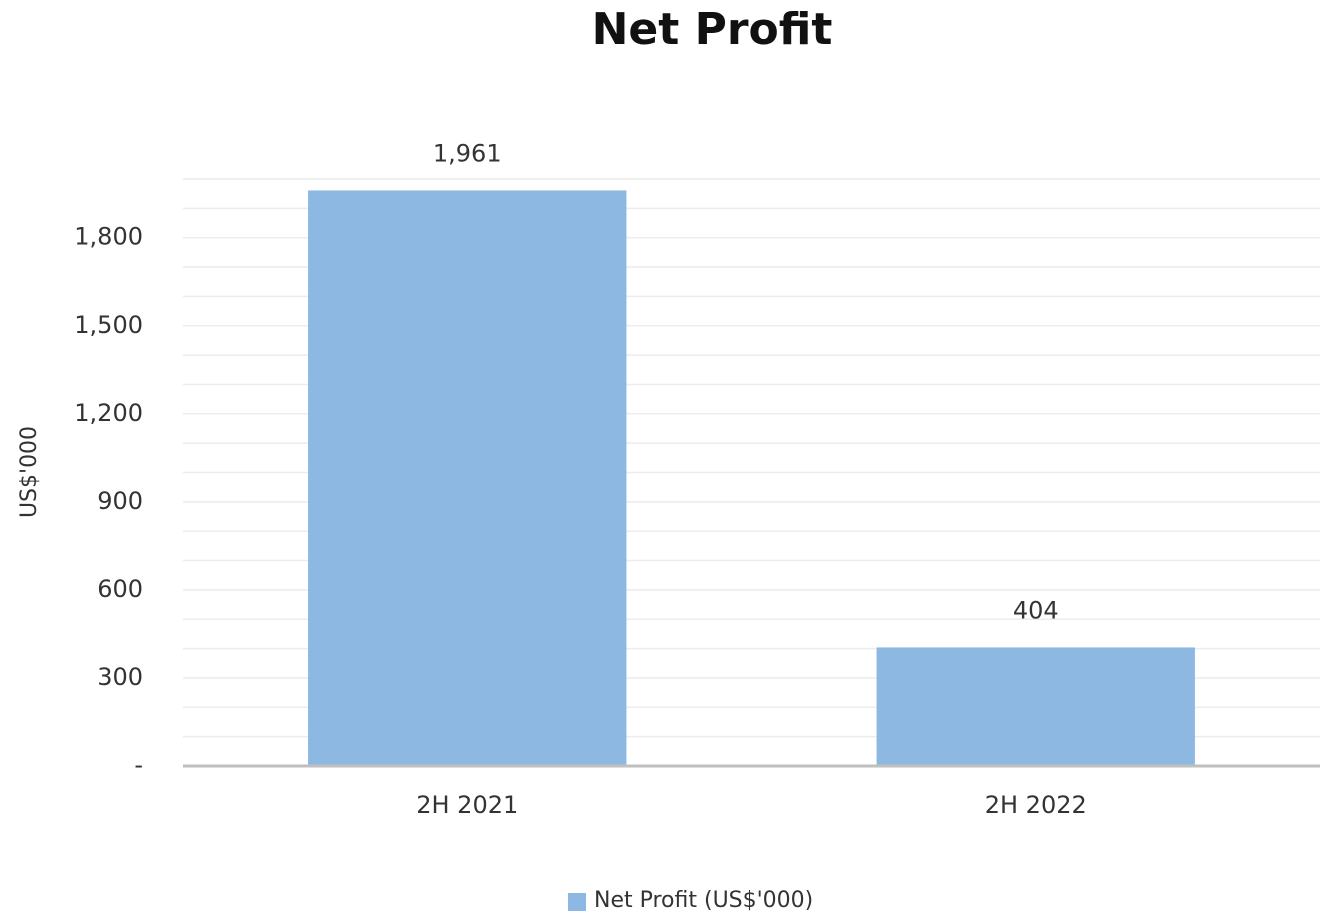 This screenshot has width=1320, height=914. I want to click on y-tick-label: -, so click(138, 765).